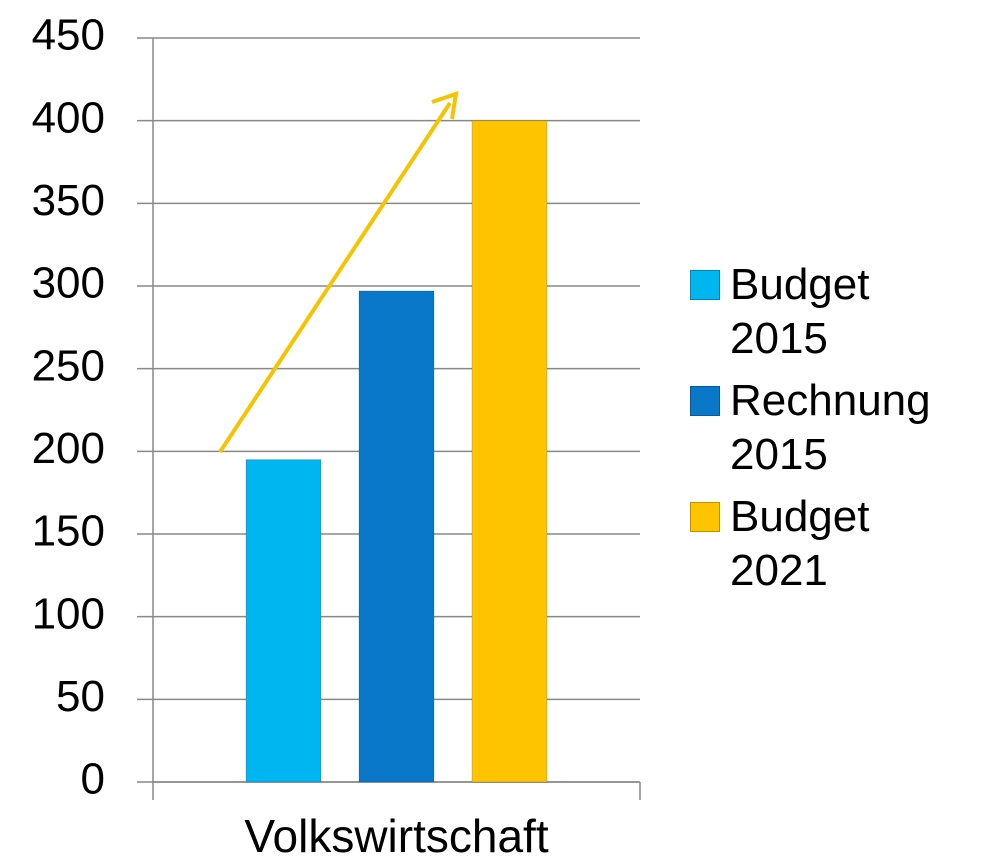 The height and width of the screenshot is (864, 987). I want to click on legend: Budget 2015 Rechnung 2015 Budget 2021, so click(835, 432).